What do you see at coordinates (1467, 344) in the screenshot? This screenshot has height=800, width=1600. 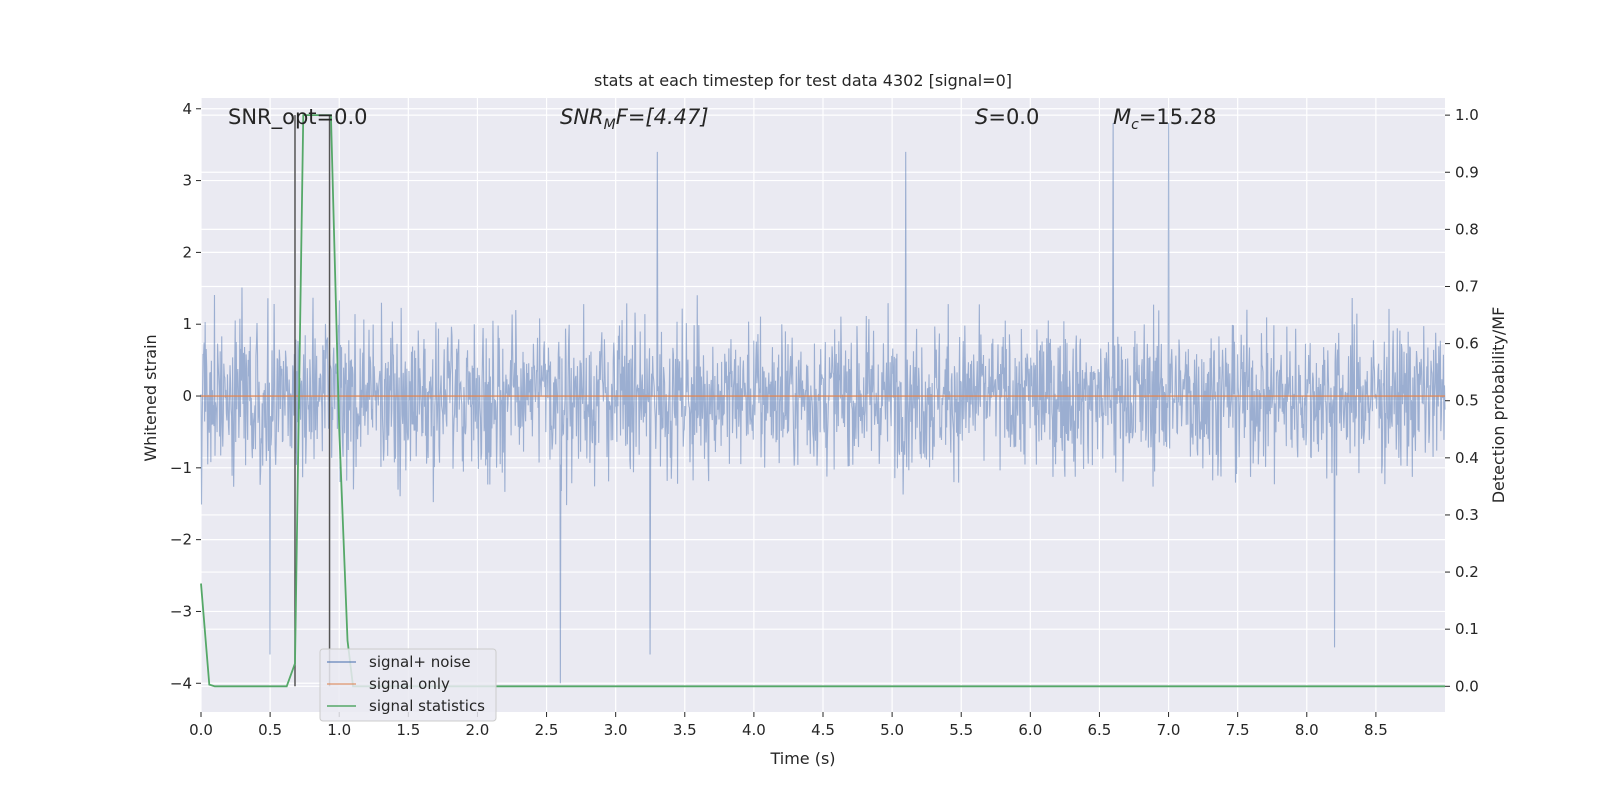 I see `y-right-tick-label: 0.6` at bounding box center [1467, 344].